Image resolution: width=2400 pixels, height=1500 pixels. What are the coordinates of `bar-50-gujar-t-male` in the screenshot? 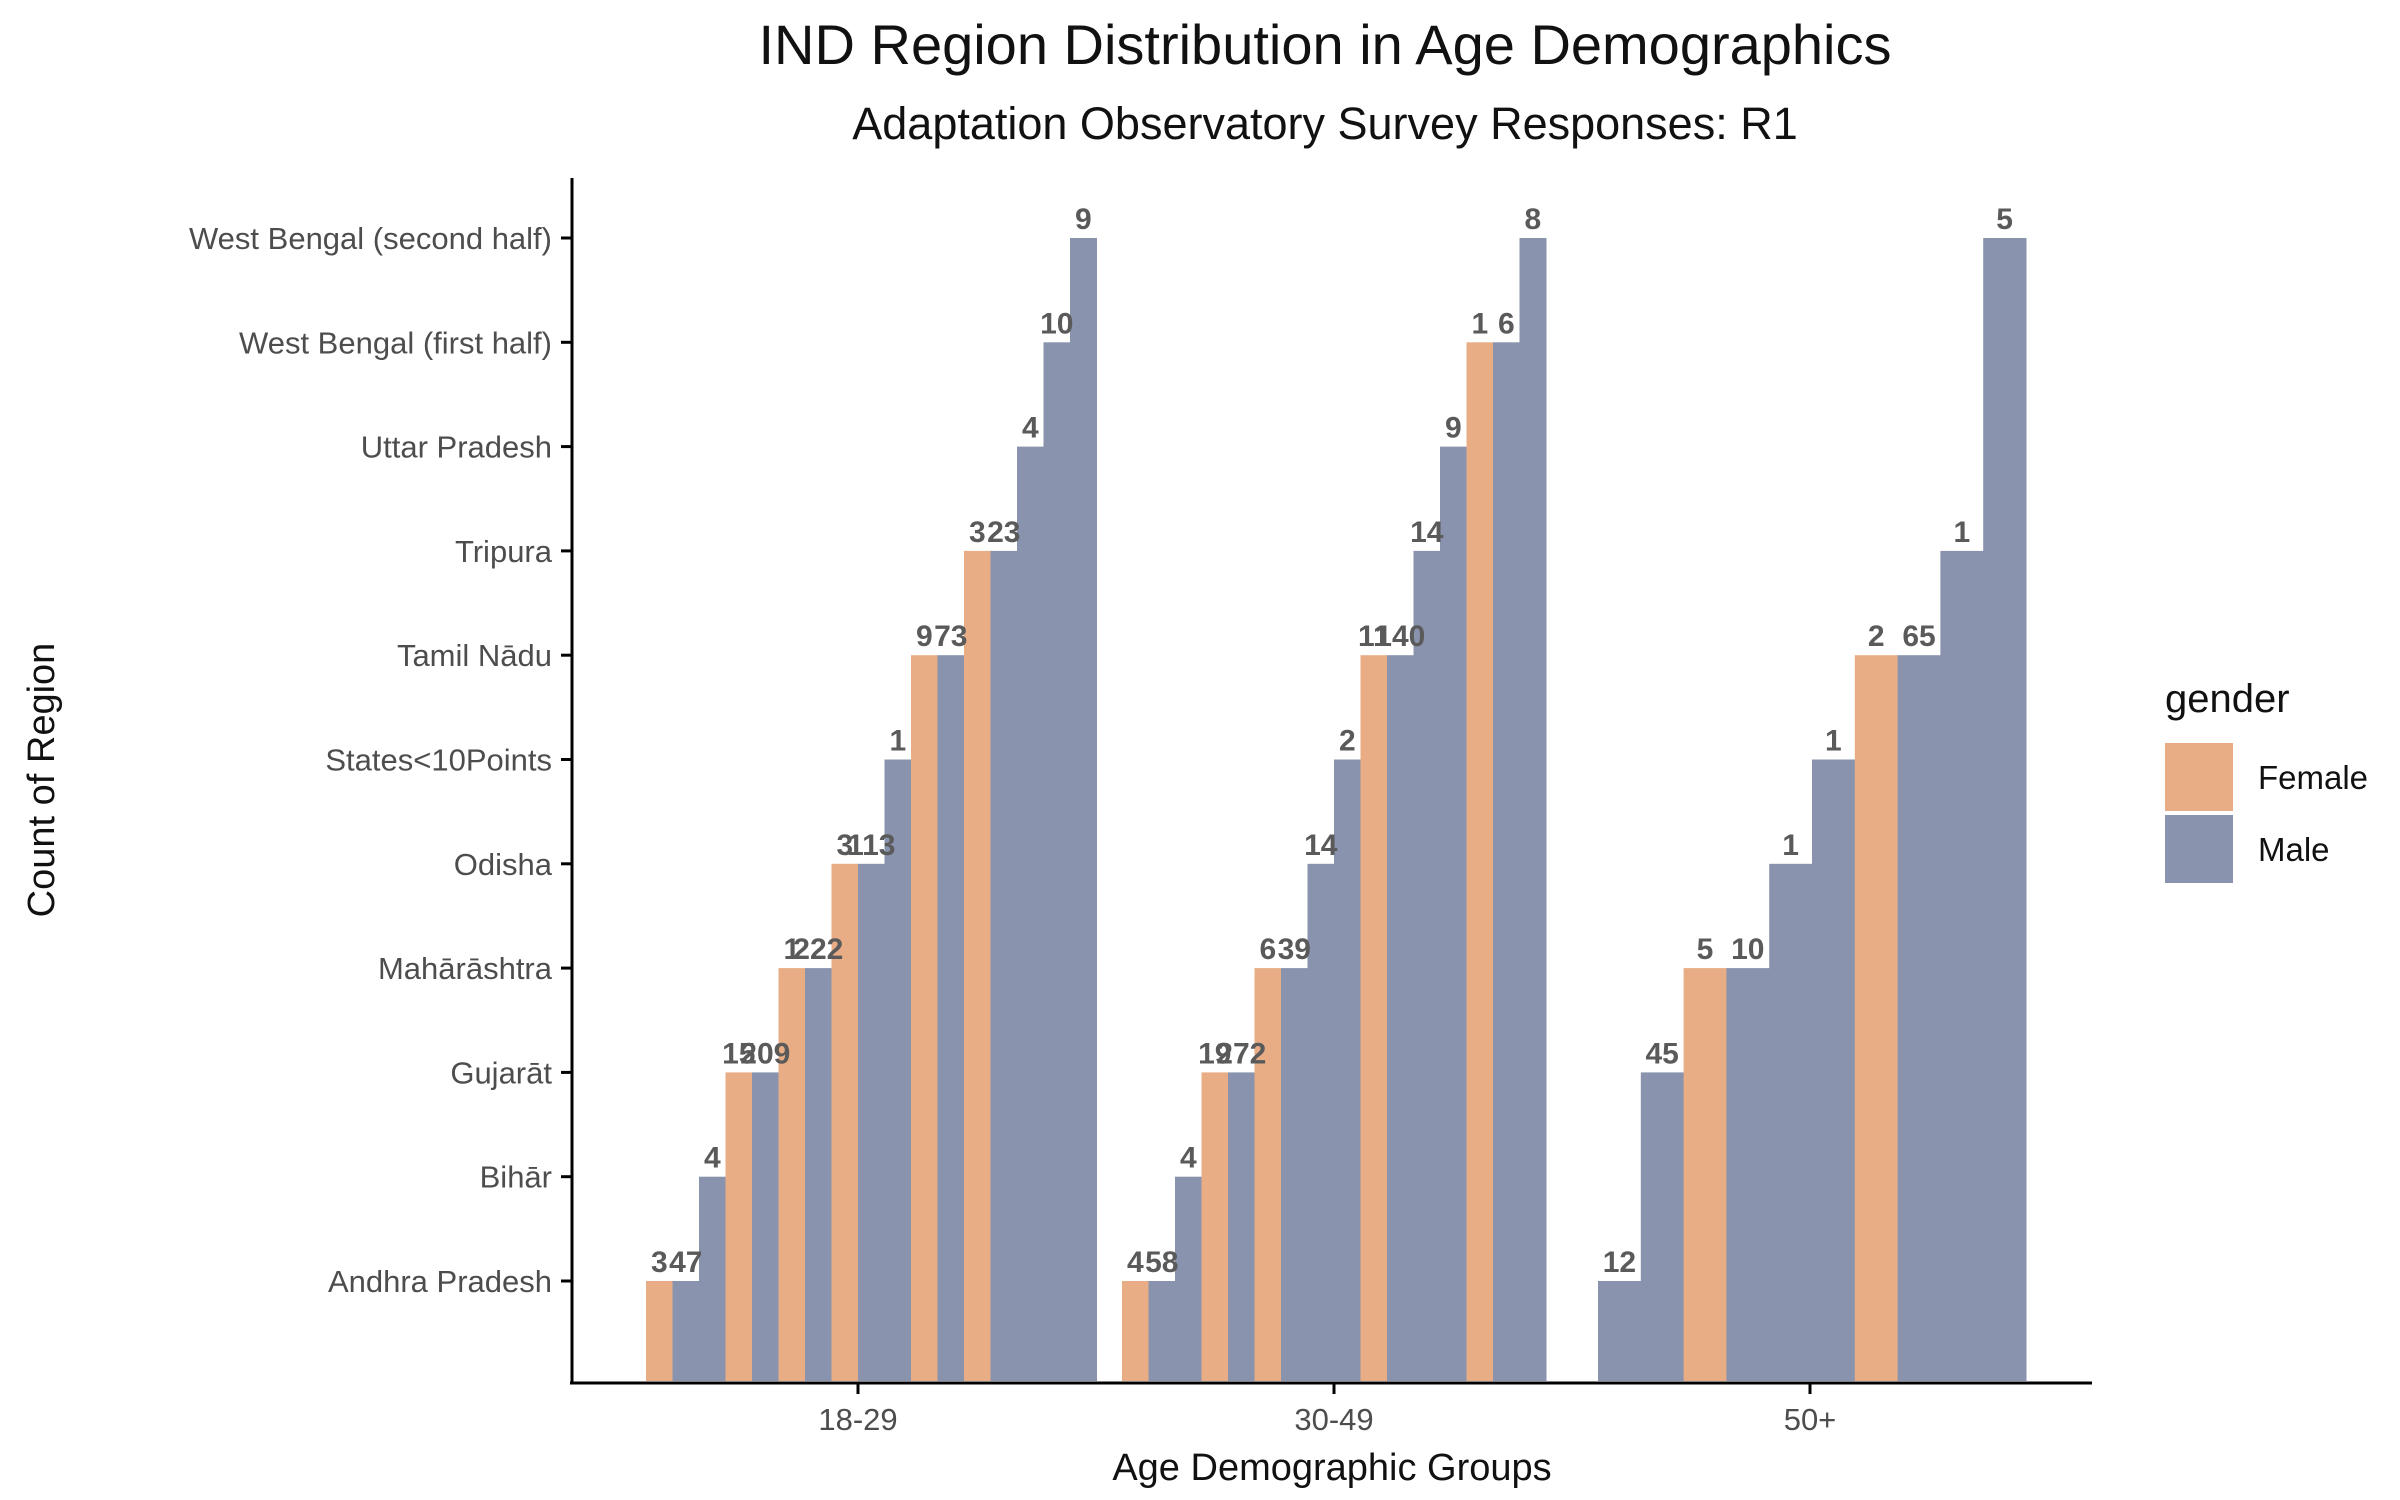 It's located at (1662, 1226).